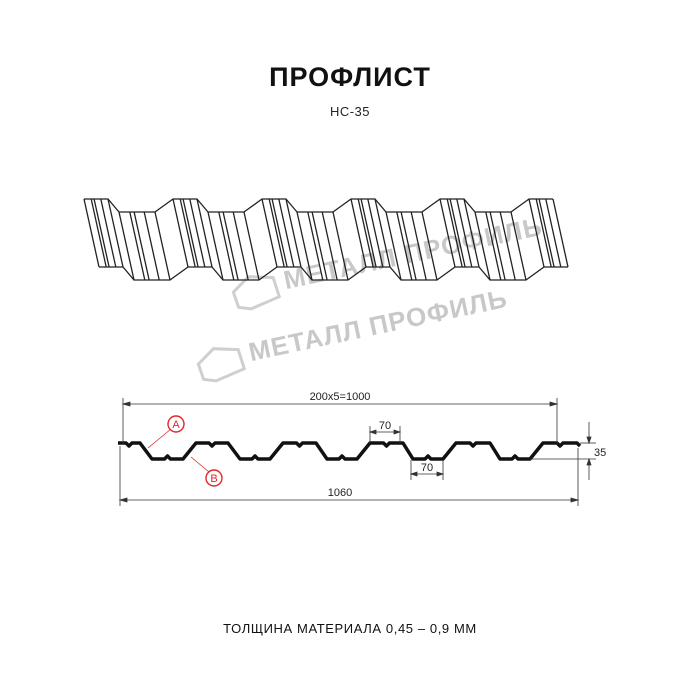  What do you see at coordinates (350, 451) in the screenshot?
I see `profile-section-line` at bounding box center [350, 451].